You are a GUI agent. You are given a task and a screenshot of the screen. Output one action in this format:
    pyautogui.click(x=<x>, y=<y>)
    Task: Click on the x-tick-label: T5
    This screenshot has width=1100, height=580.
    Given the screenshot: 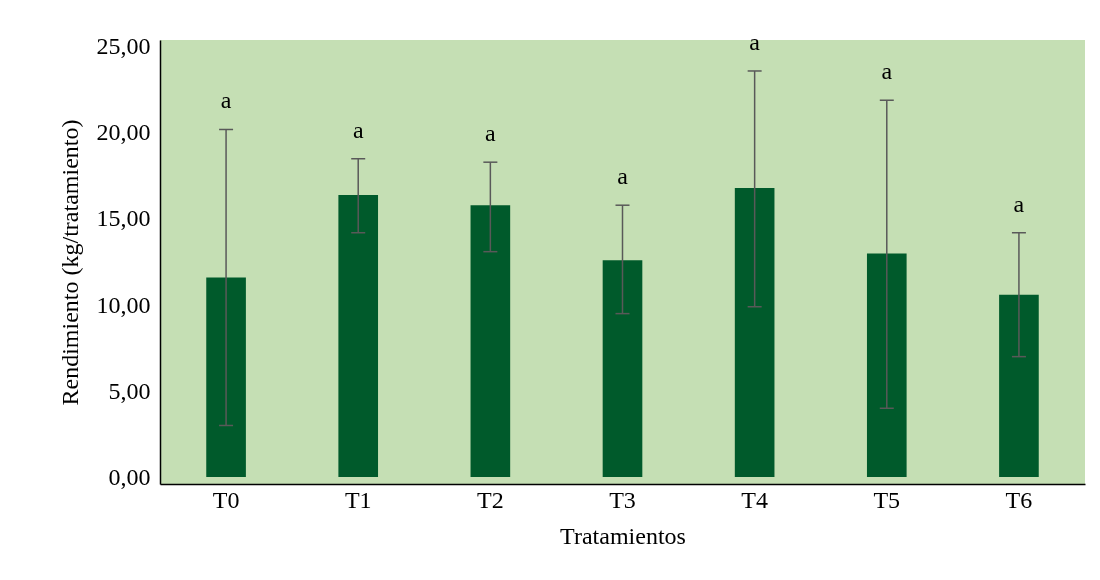 What is the action you would take?
    pyautogui.click(x=887, y=499)
    